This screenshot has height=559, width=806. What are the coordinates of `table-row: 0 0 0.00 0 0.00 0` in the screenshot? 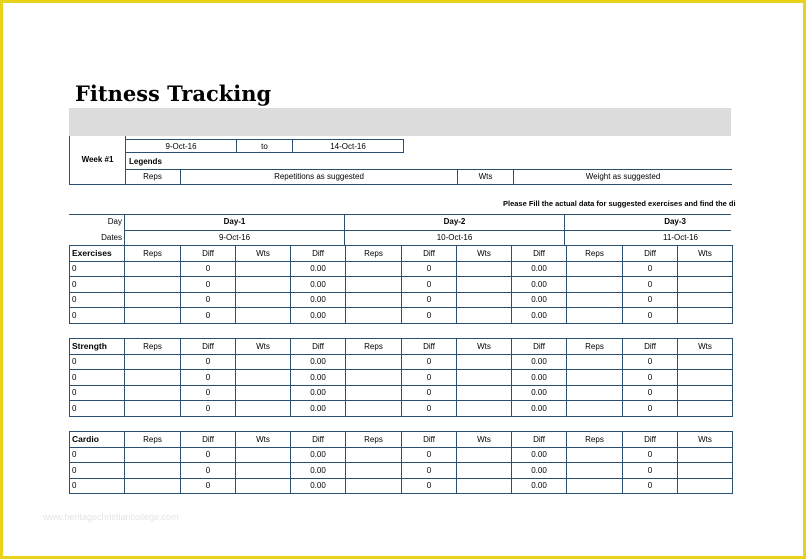 It's located at (401, 284).